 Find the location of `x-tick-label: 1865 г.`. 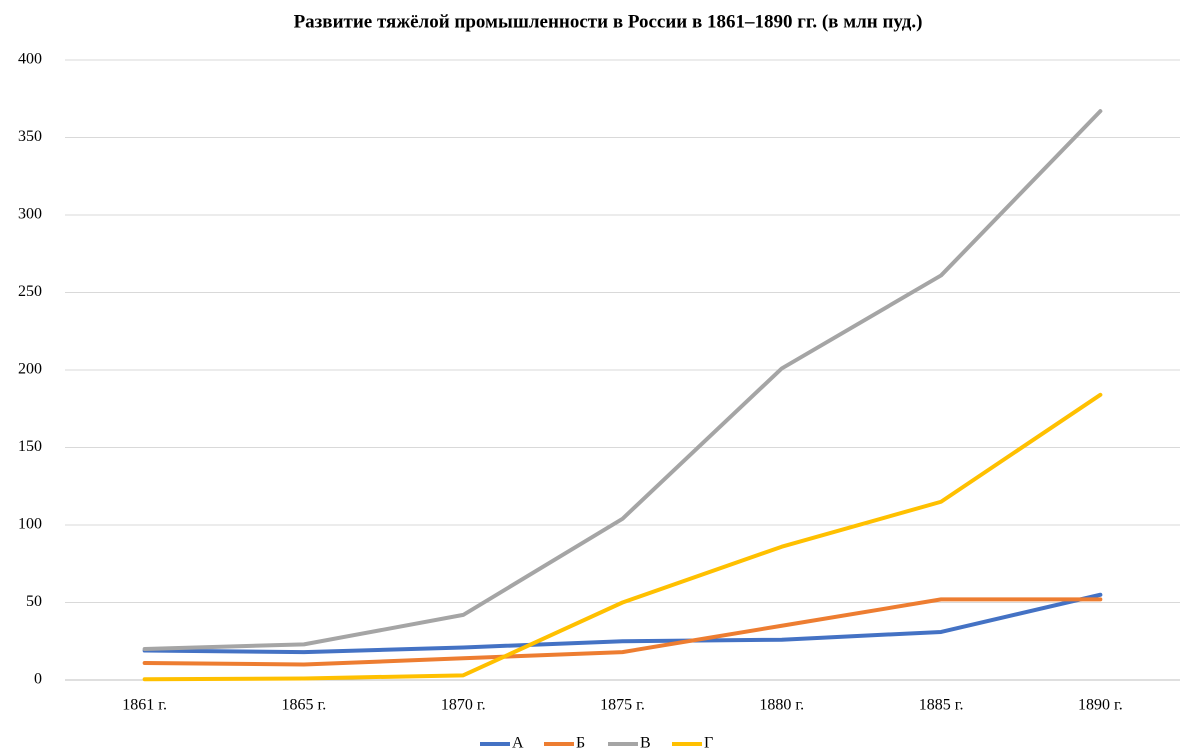

x-tick-label: 1865 г. is located at coordinates (304, 705).